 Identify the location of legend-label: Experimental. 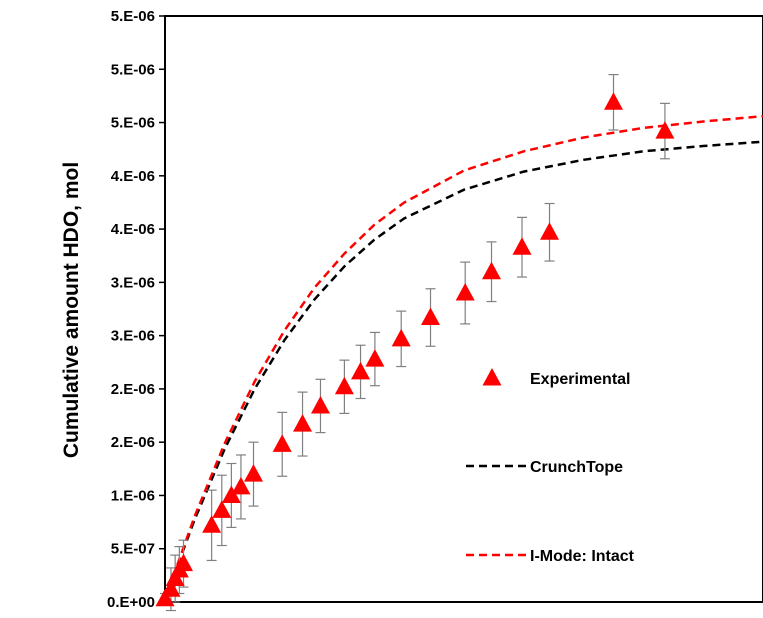
(580, 379).